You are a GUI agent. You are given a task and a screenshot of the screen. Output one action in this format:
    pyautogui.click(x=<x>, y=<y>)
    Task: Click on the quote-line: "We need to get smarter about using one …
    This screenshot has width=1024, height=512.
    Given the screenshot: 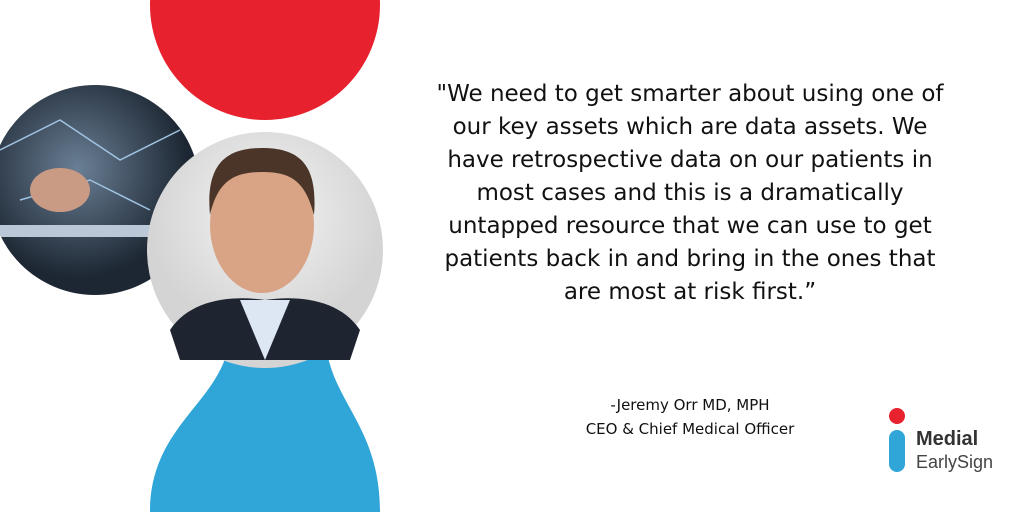 What is the action you would take?
    pyautogui.click(x=690, y=94)
    